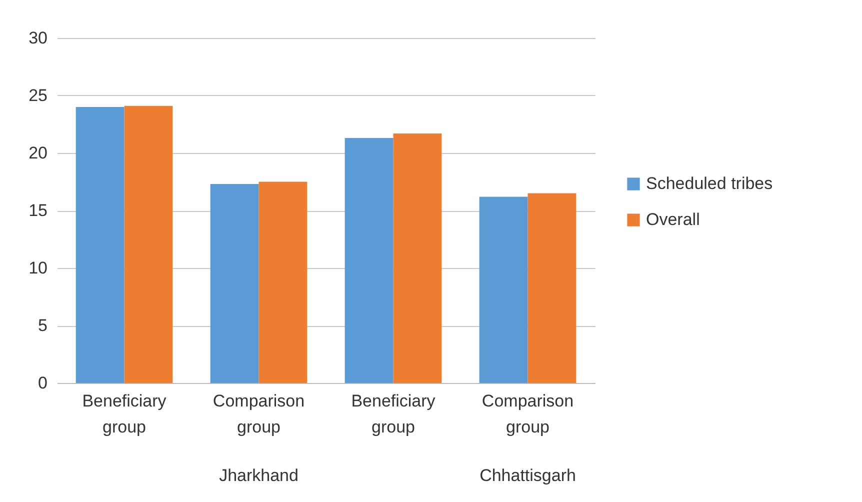 This screenshot has width=862, height=502. What do you see at coordinates (43, 325) in the screenshot?
I see `y-tick-label: 5` at bounding box center [43, 325].